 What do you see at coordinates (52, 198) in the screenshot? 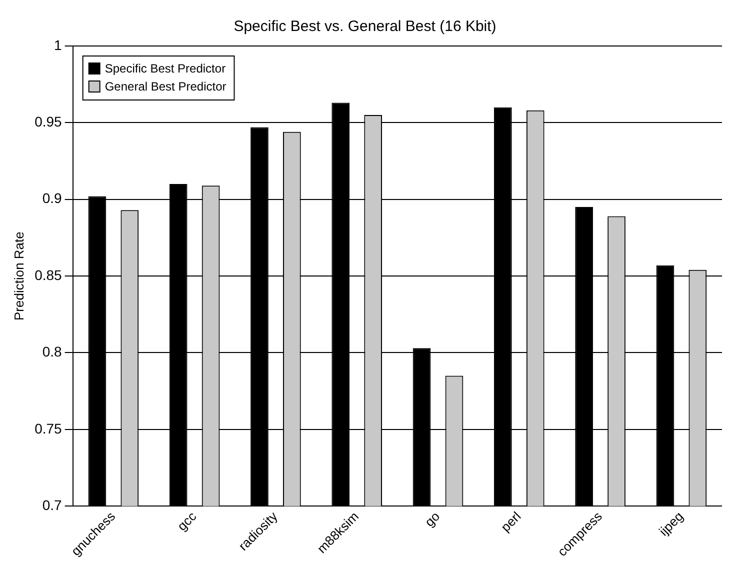
I see `y-tick-label: 0.9` at bounding box center [52, 198].